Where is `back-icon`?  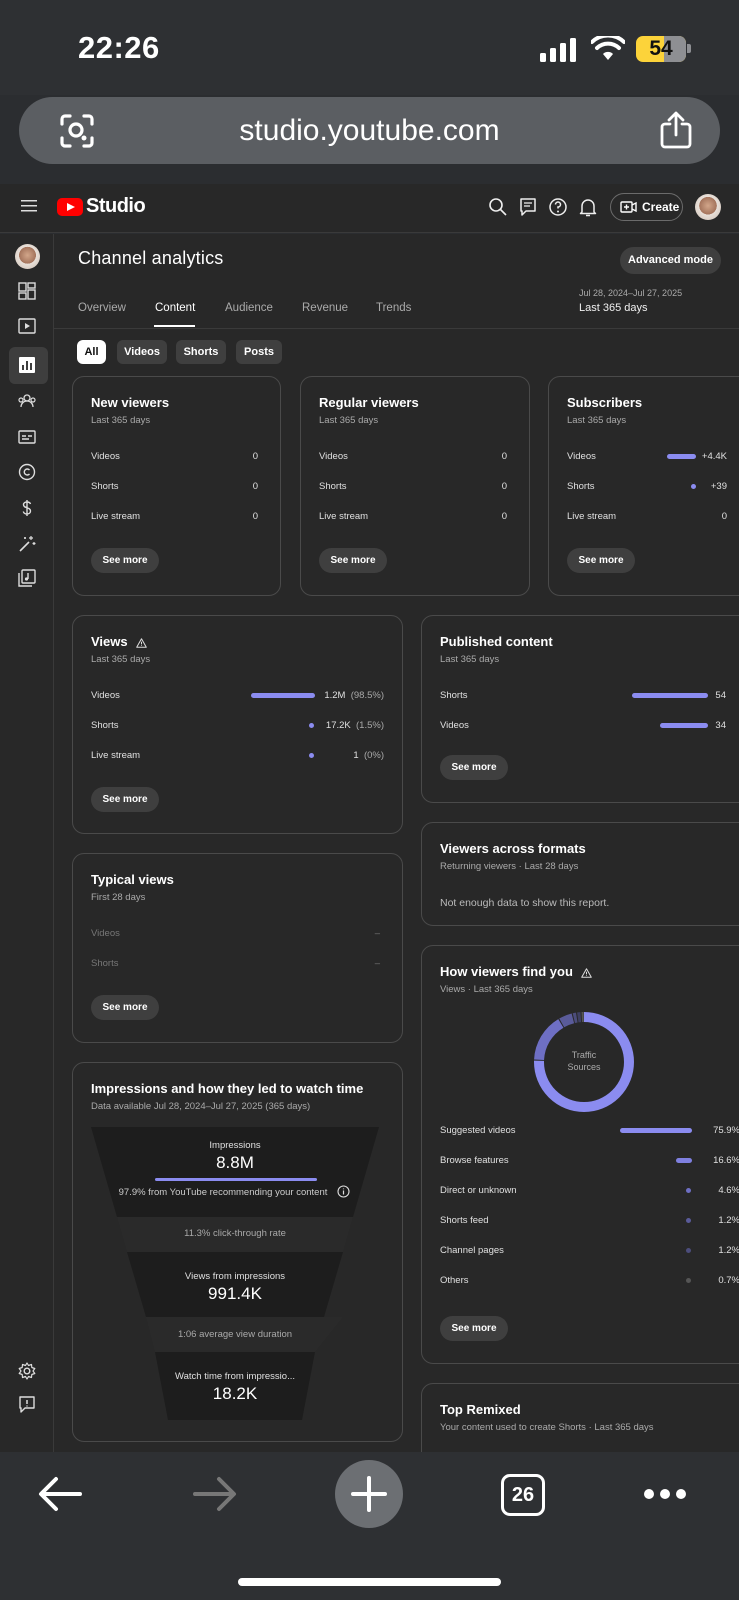
back-icon is located at coordinates (60, 1494).